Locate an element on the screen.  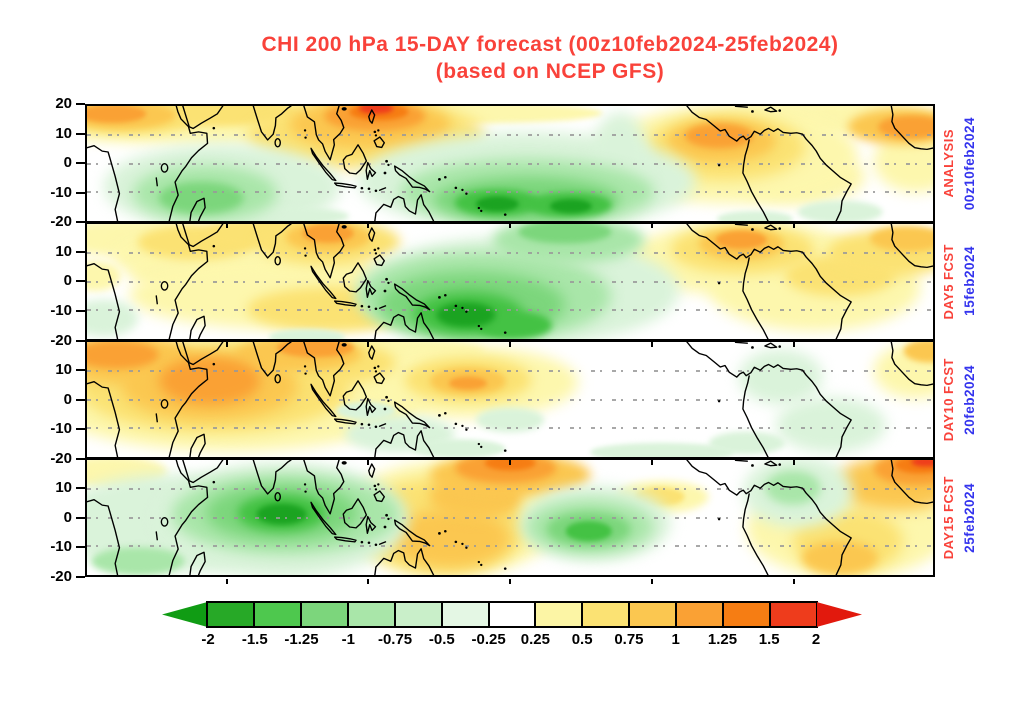
y-axis-tick-label: -10 is located at coordinates (61, 429).